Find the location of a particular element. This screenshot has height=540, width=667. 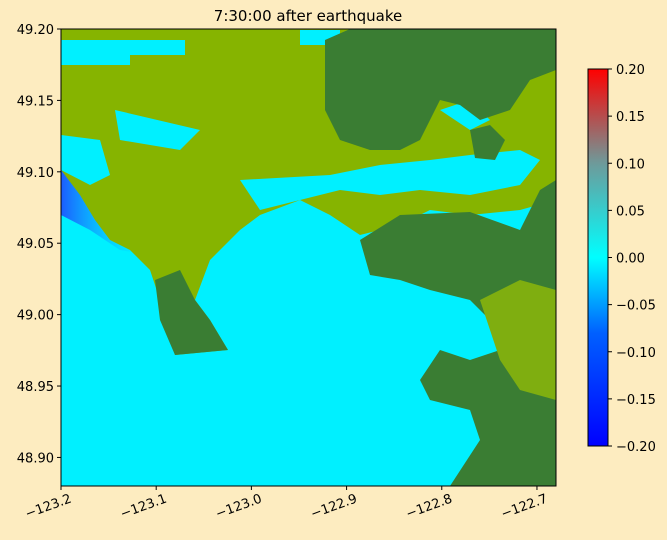

x-tick-label: −123.1 is located at coordinates (143, 507).